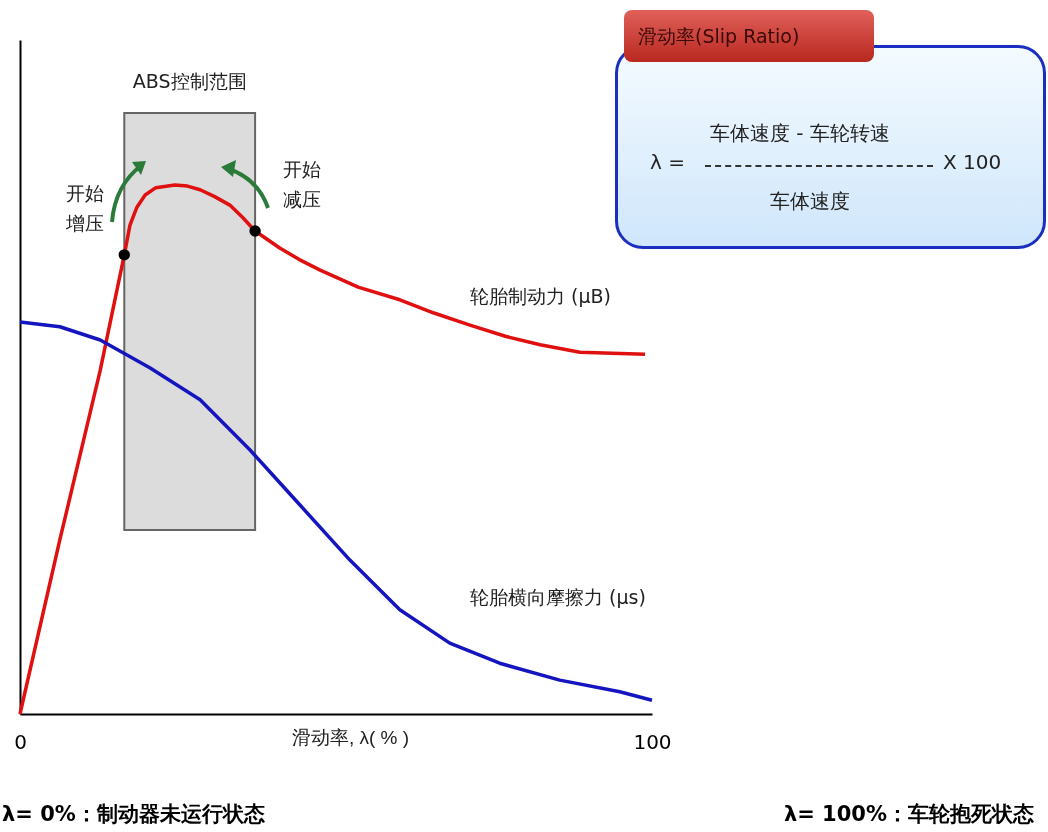  What do you see at coordinates (749, 36) in the screenshot?
I see `text: 滑动率(Slip Ratio)` at bounding box center [749, 36].